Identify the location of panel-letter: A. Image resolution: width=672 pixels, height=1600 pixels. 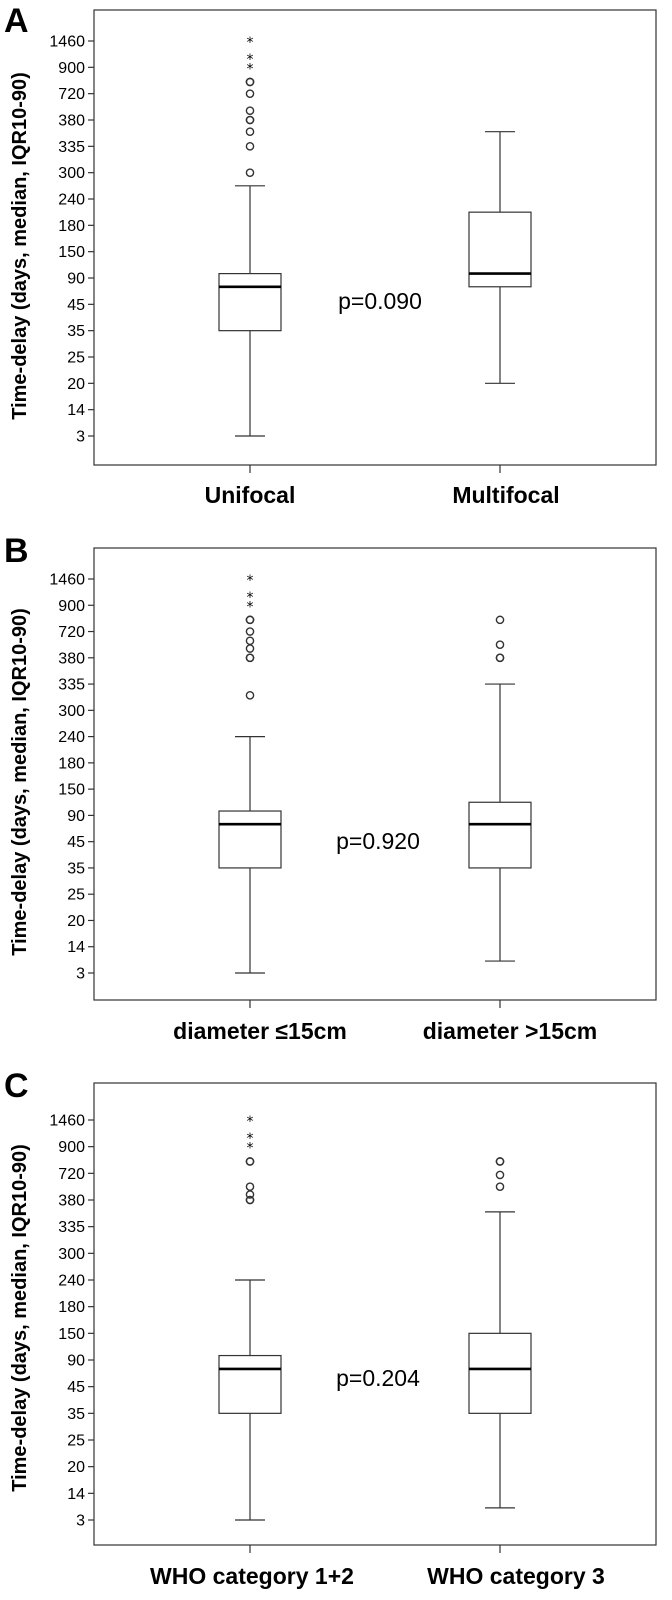
(16, 21).